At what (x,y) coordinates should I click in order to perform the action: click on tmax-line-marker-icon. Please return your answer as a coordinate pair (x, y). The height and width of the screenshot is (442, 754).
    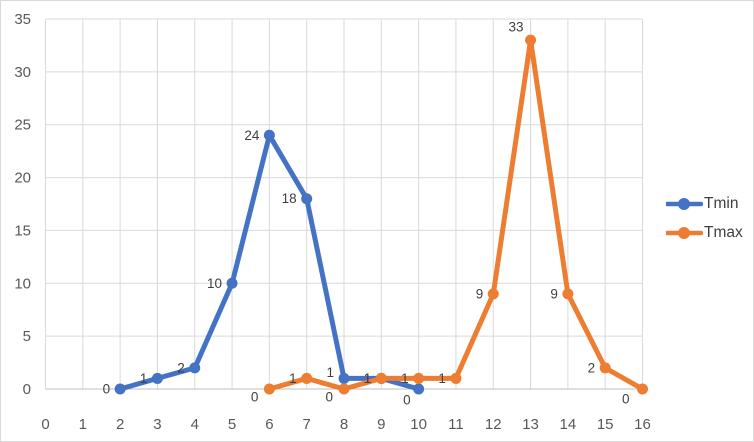
    Looking at the image, I should click on (684, 233).